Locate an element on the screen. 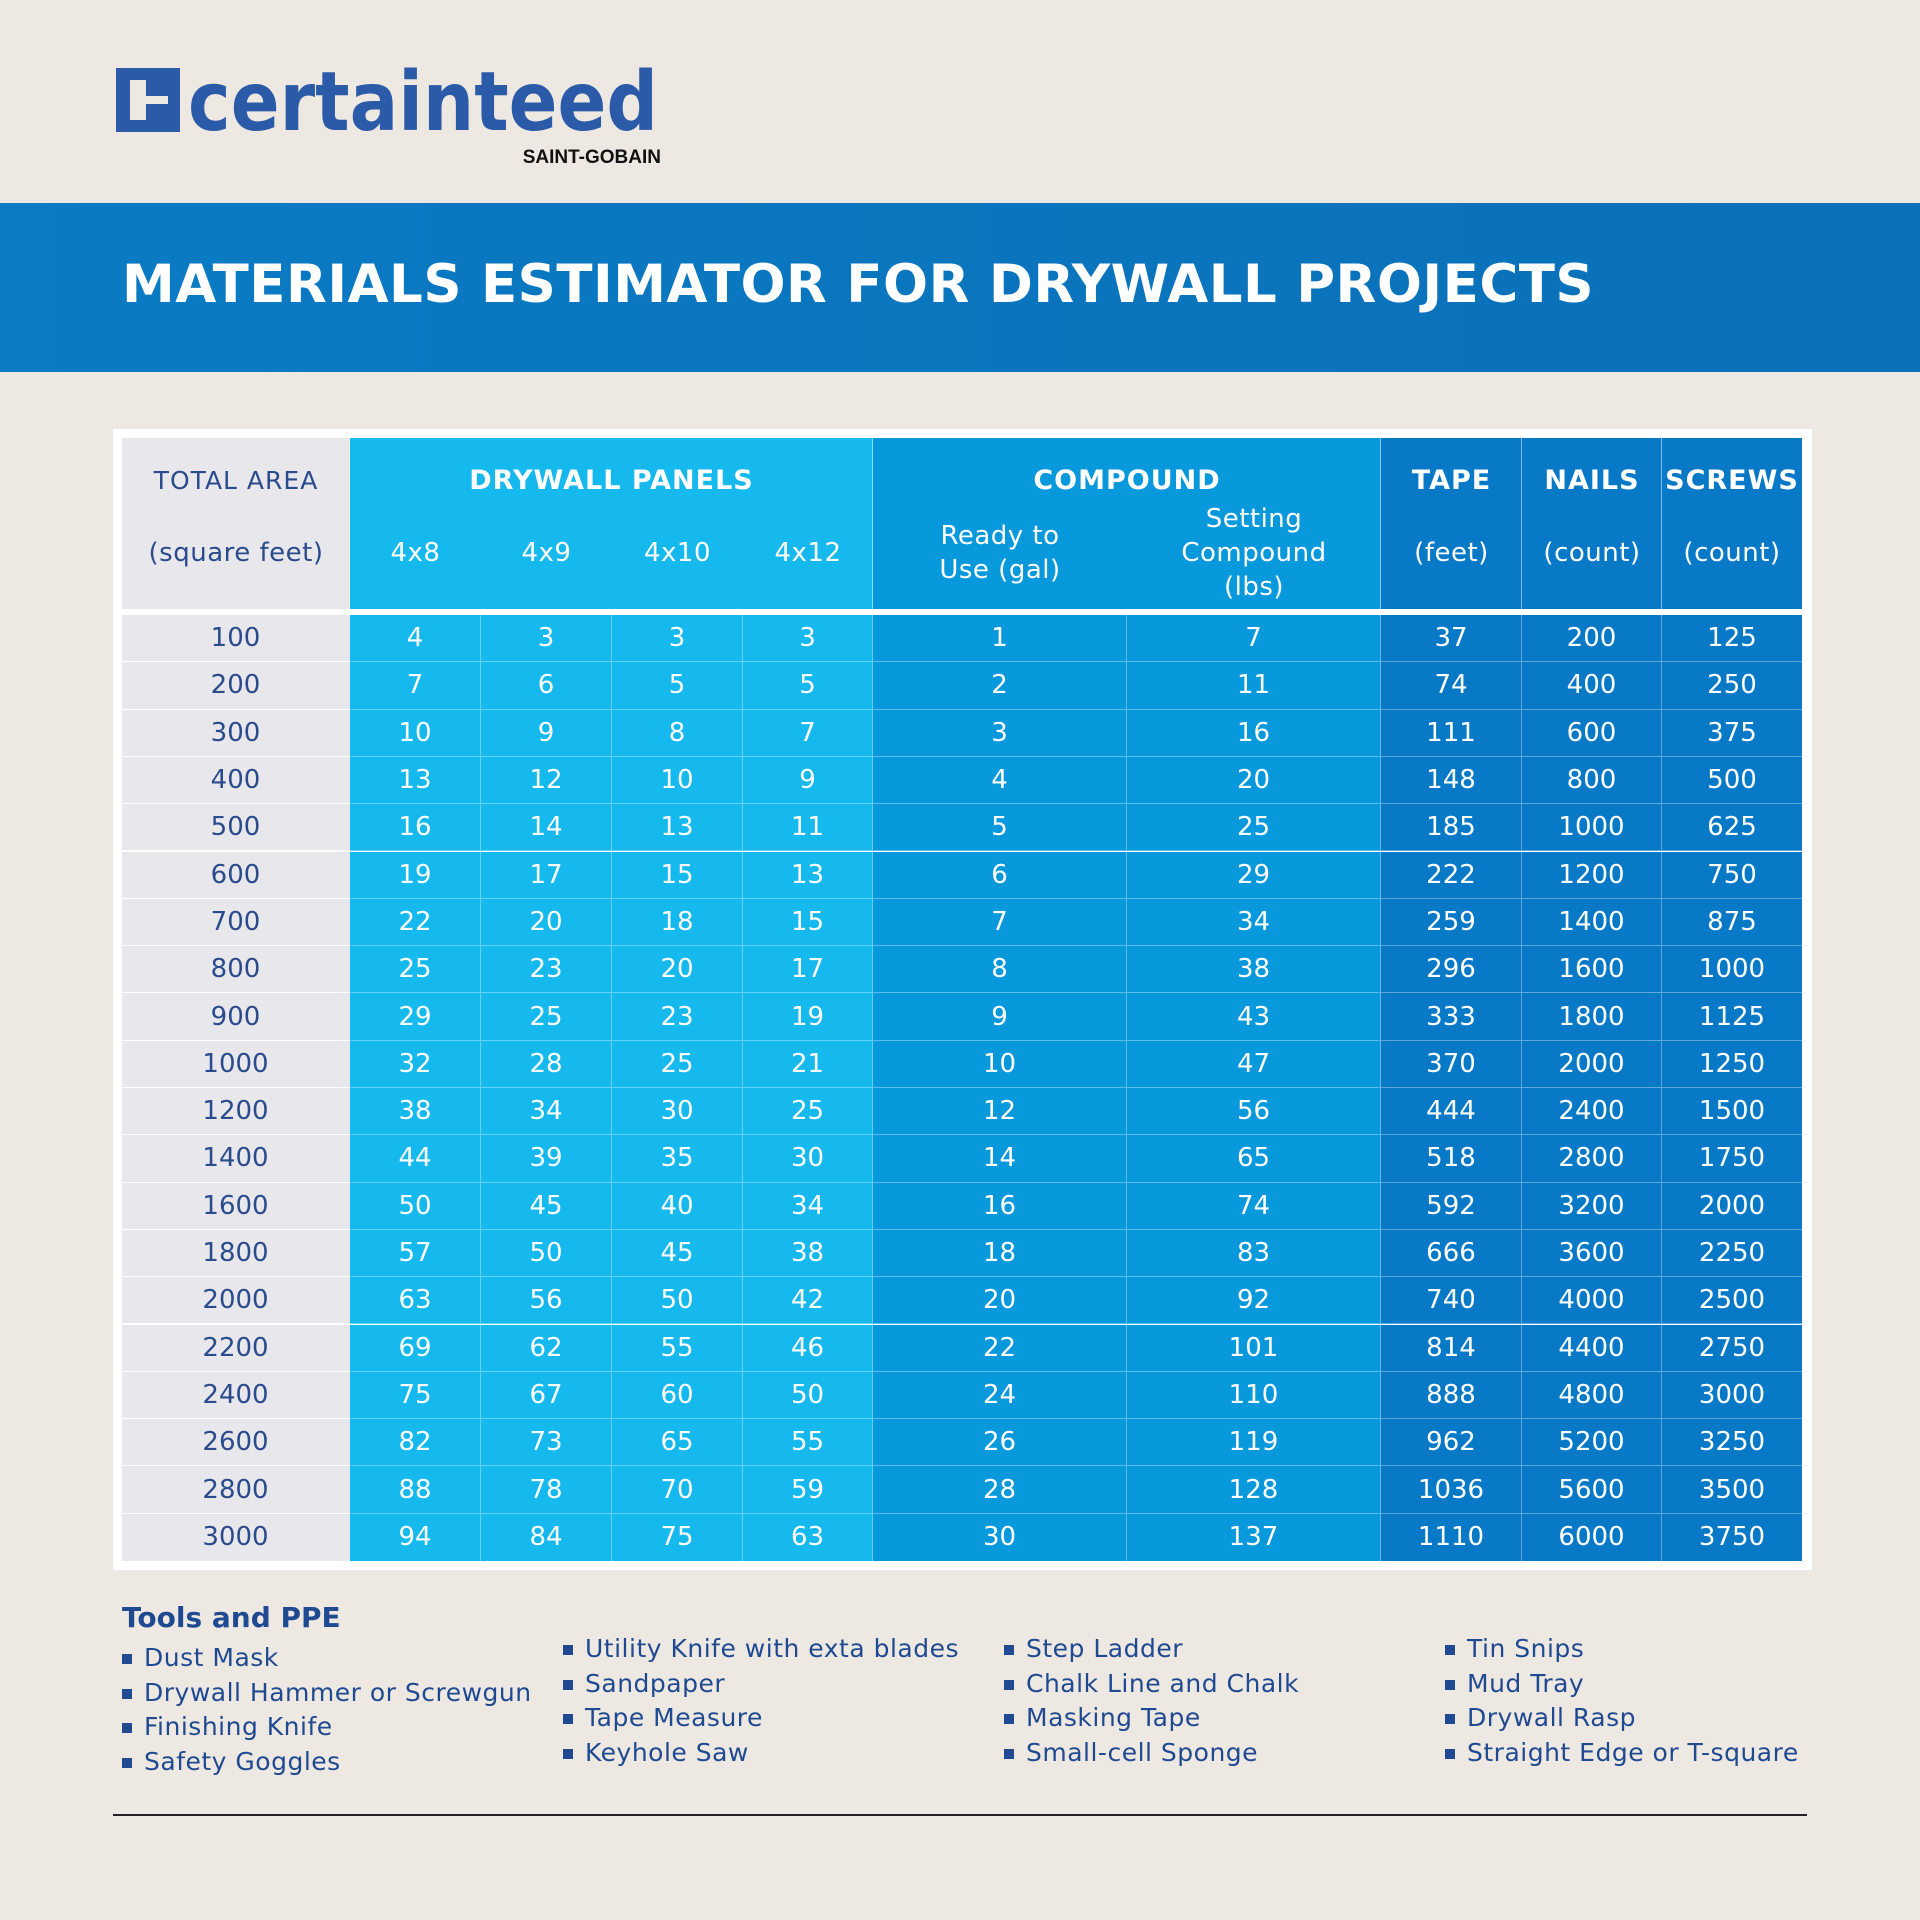 This screenshot has height=1920, width=1920. table-cell: 44 is located at coordinates (415, 1159).